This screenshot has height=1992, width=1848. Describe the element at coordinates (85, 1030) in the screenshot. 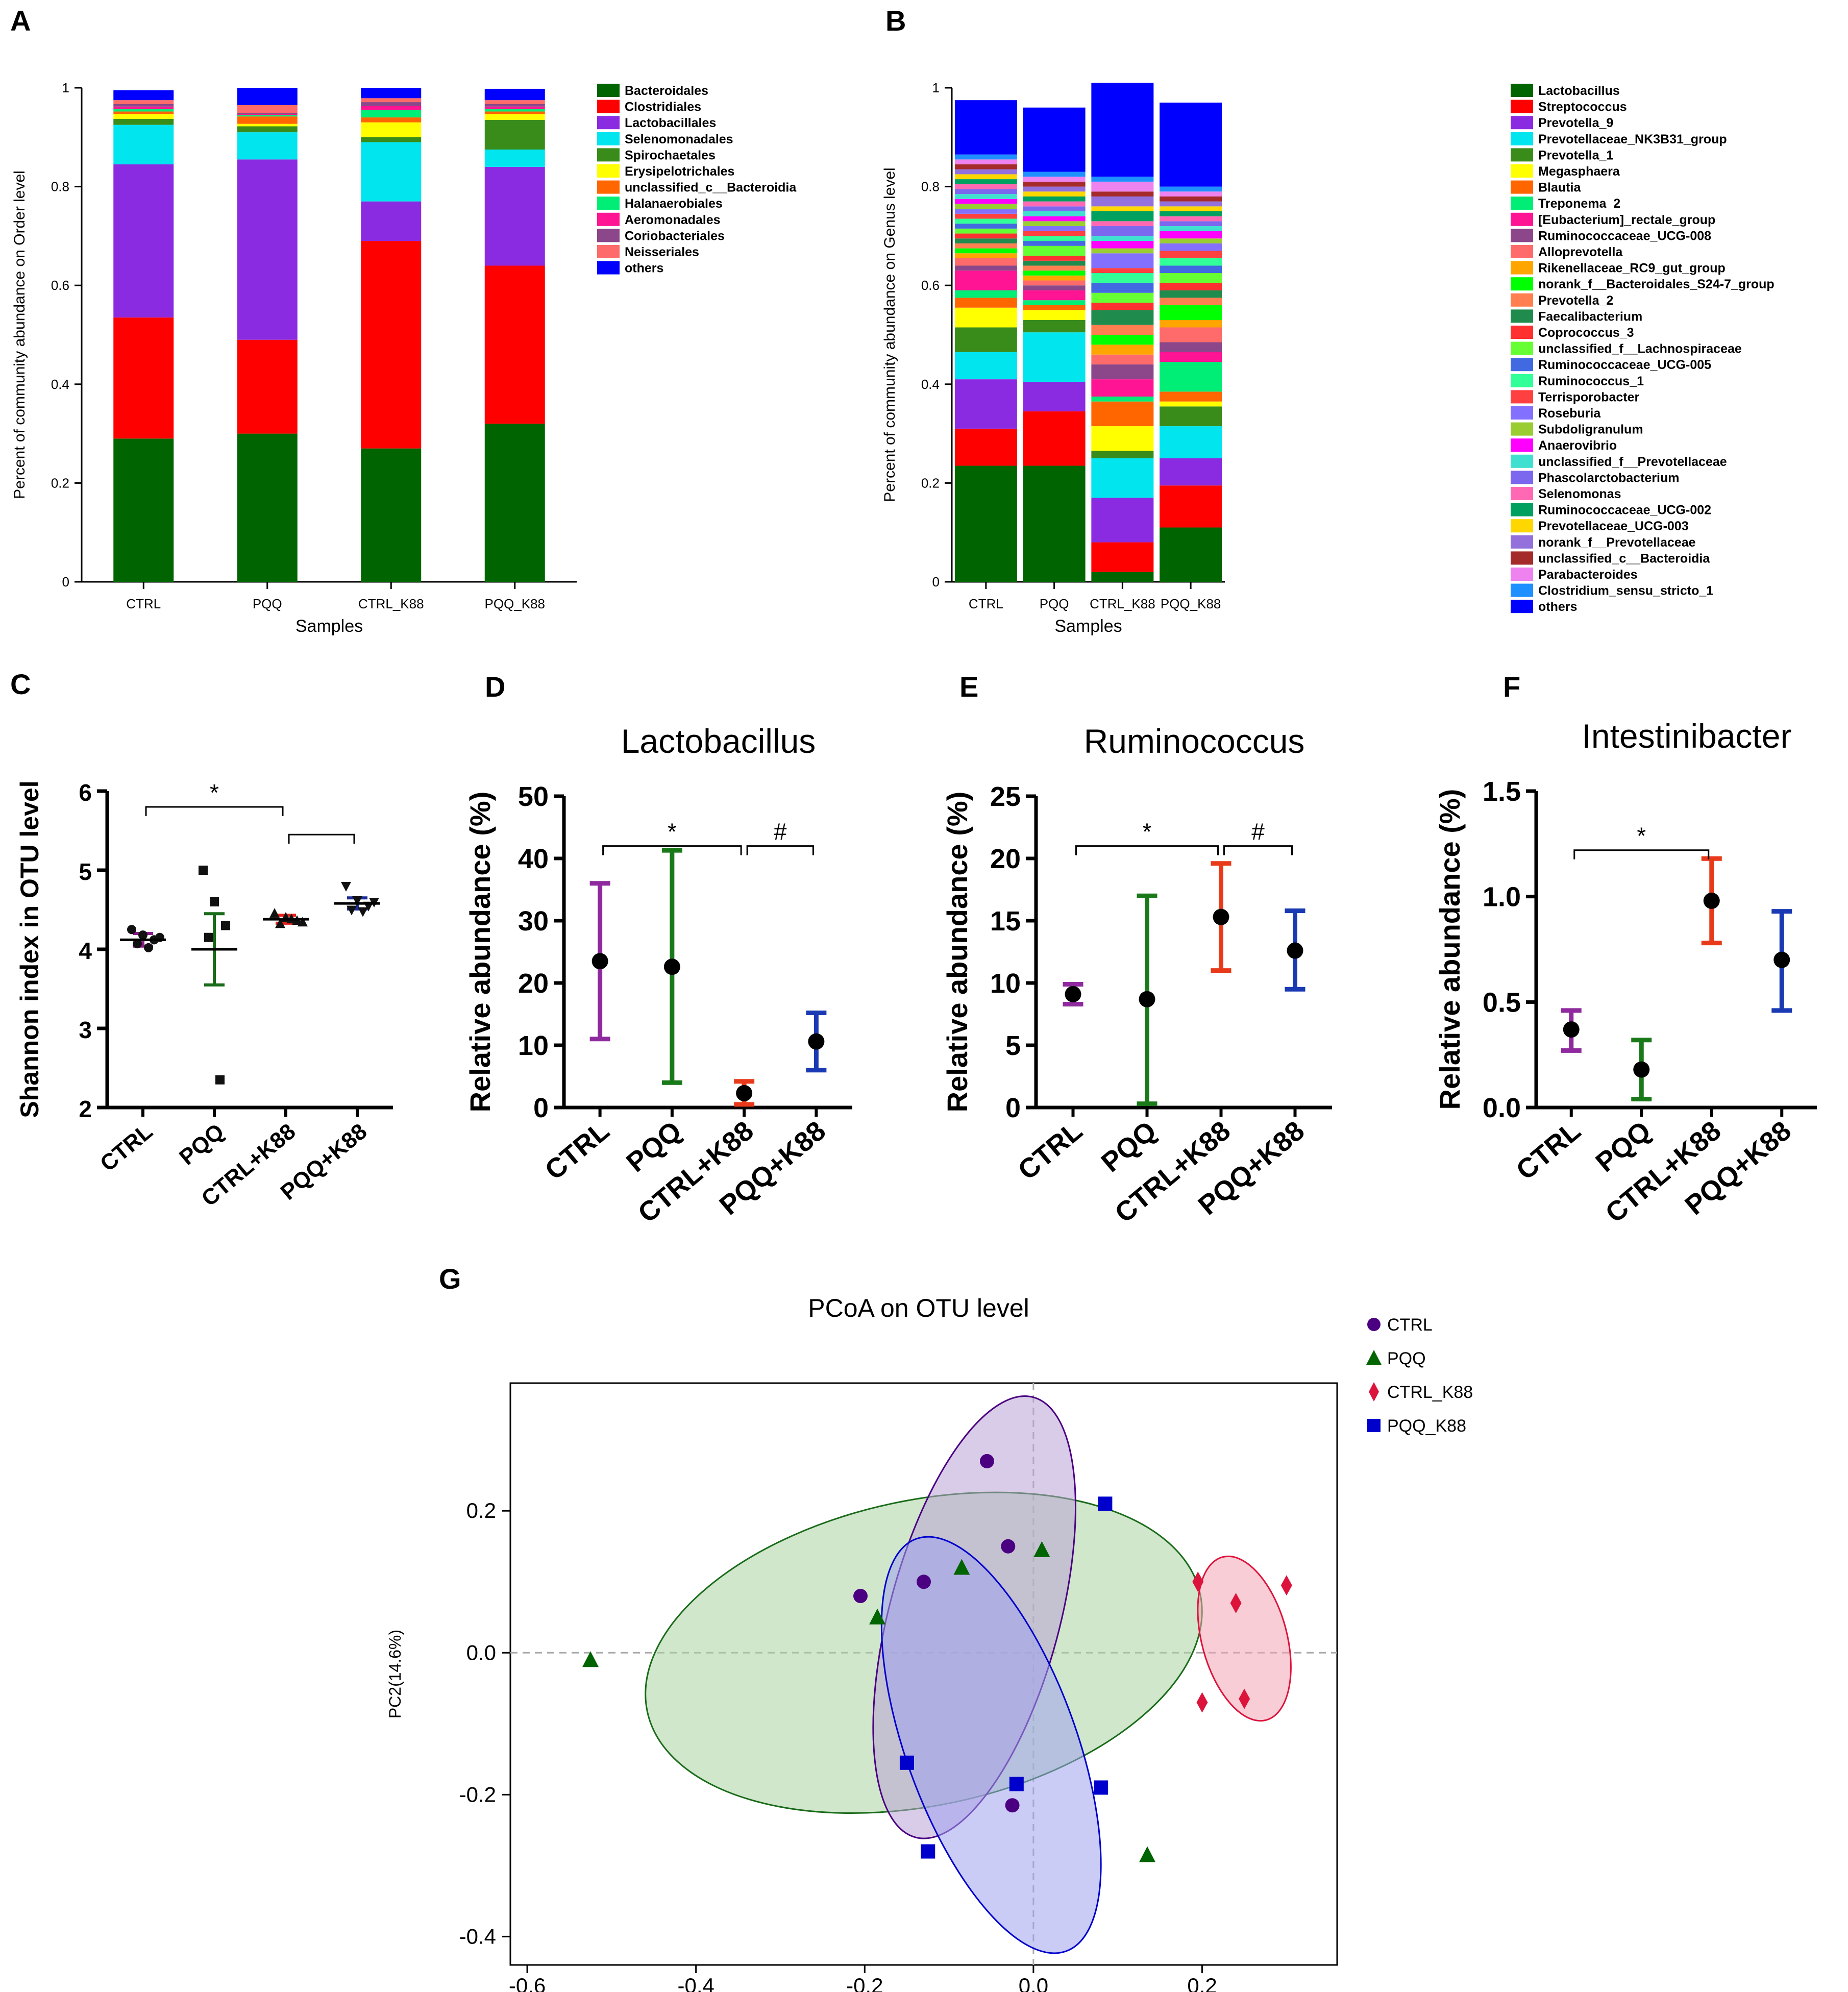

I see `panel-c-ytick-label: 3` at that location.